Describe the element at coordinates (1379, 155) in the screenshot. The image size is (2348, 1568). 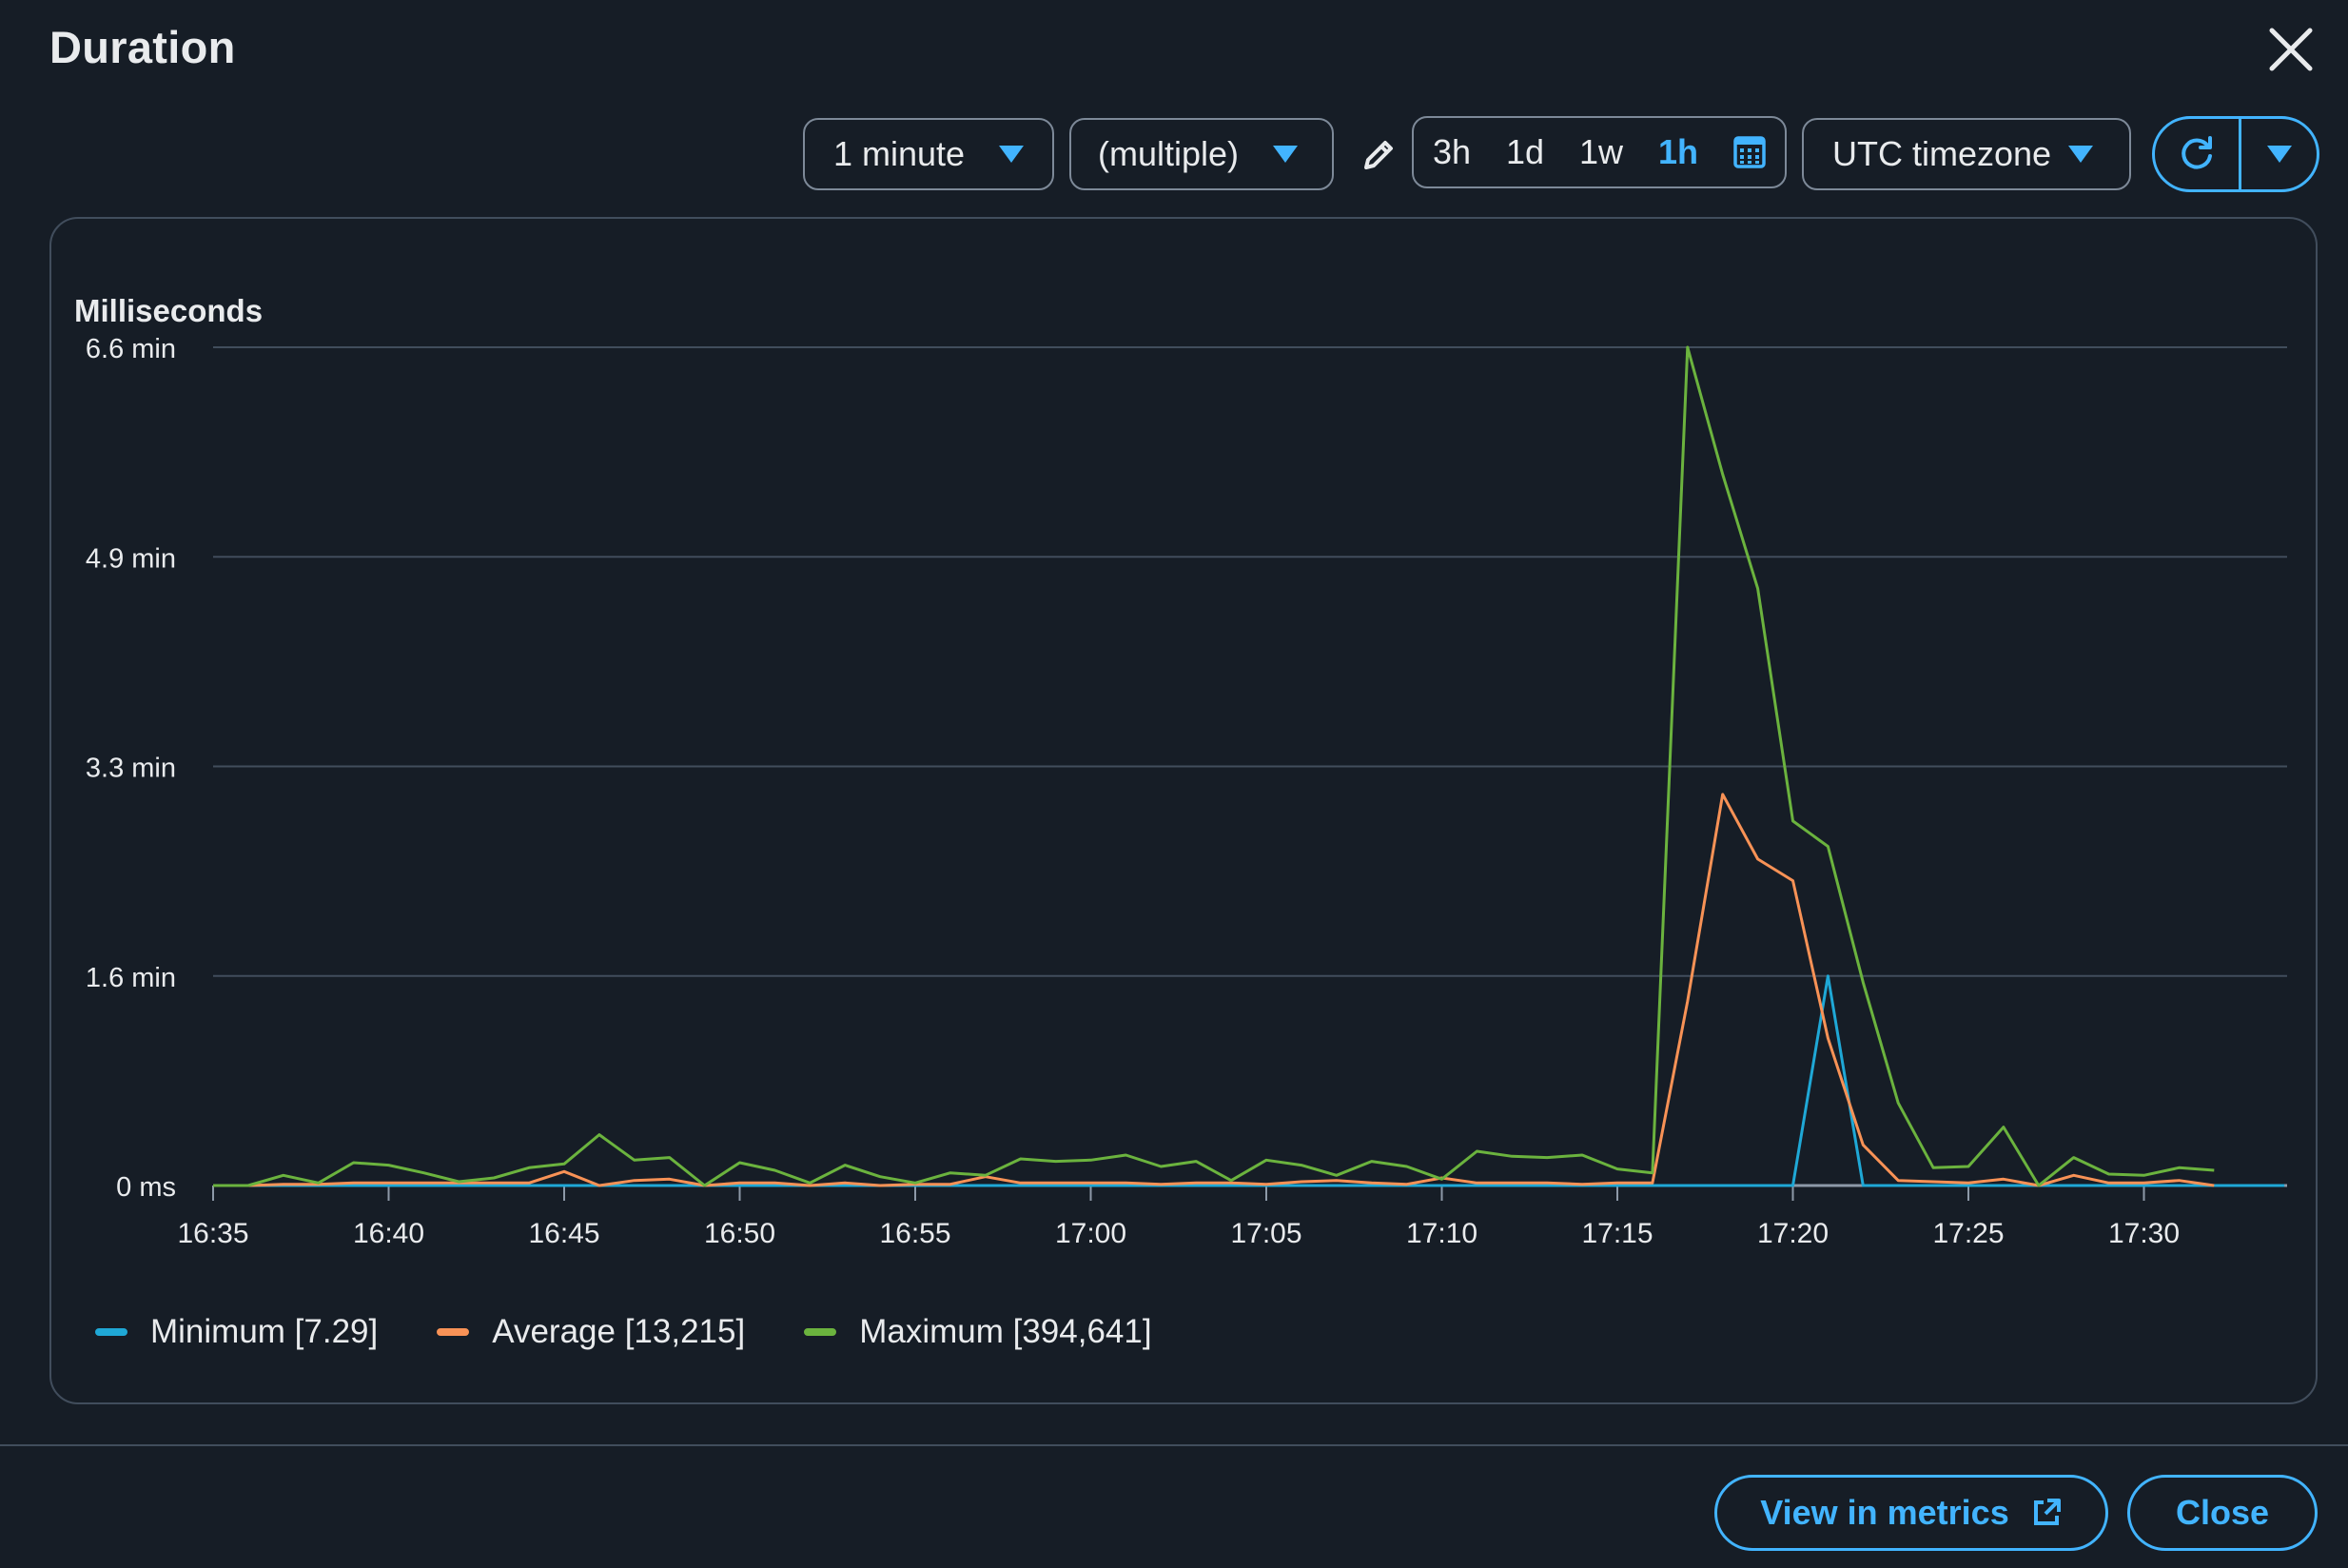
I see `edit-pencil-icon` at that location.